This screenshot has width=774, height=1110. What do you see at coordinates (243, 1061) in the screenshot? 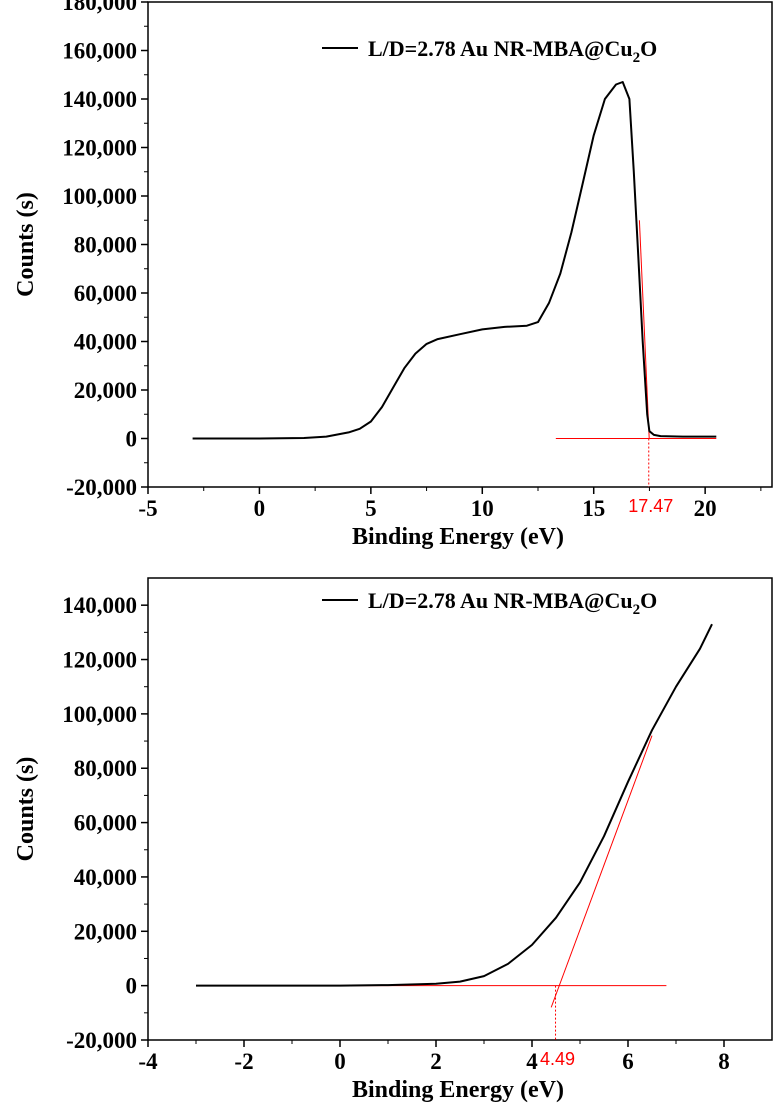
I see `x-tick-label: -2` at bounding box center [243, 1061].